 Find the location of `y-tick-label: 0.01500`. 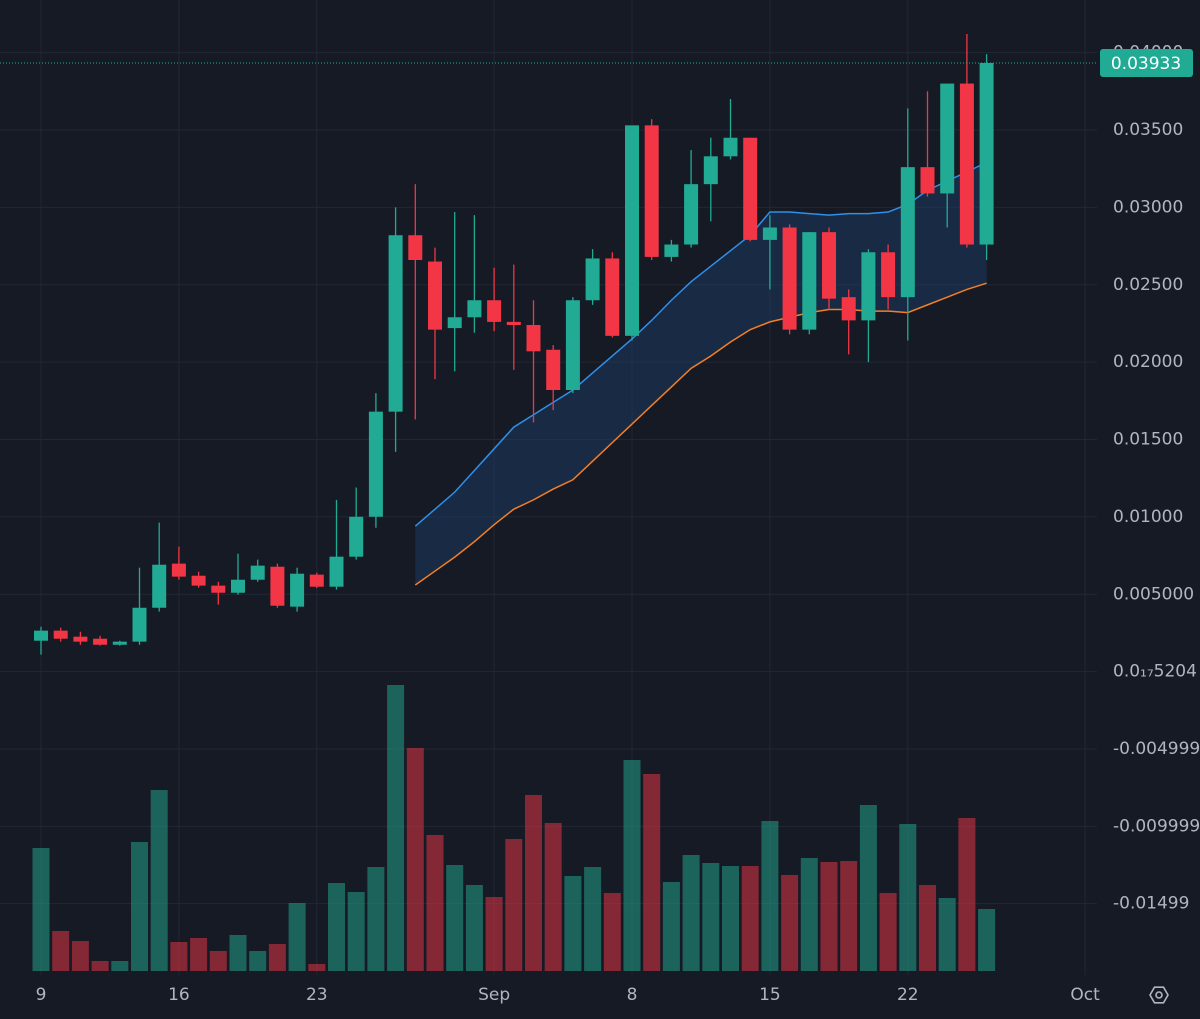

y-tick-label: 0.01500 is located at coordinates (1148, 440).